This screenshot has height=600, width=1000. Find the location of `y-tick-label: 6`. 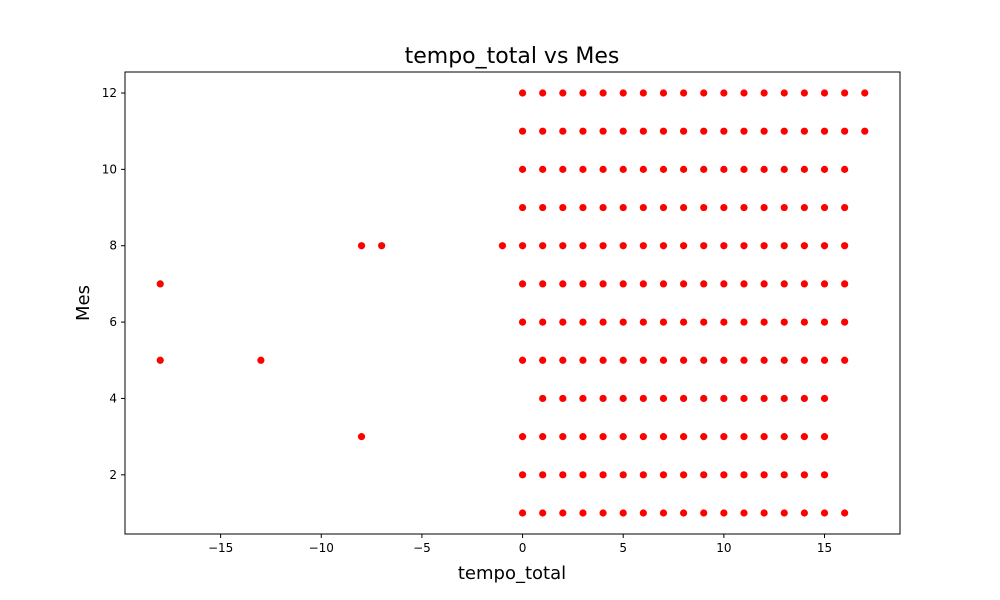

y-tick-label: 6 is located at coordinates (113, 322).